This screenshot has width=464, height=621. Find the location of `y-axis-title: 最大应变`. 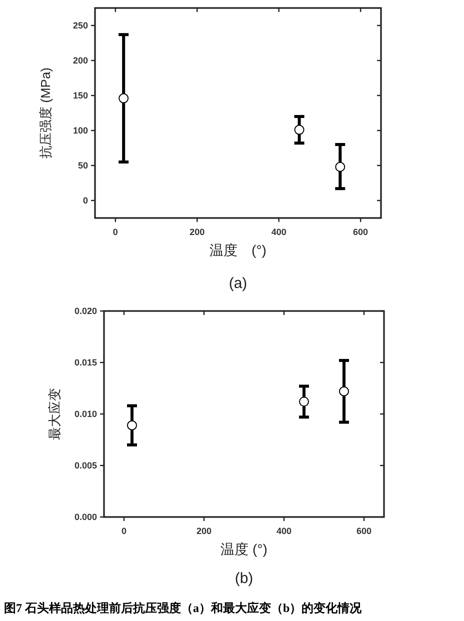

y-axis-title: 最大应变 is located at coordinates (54, 414).